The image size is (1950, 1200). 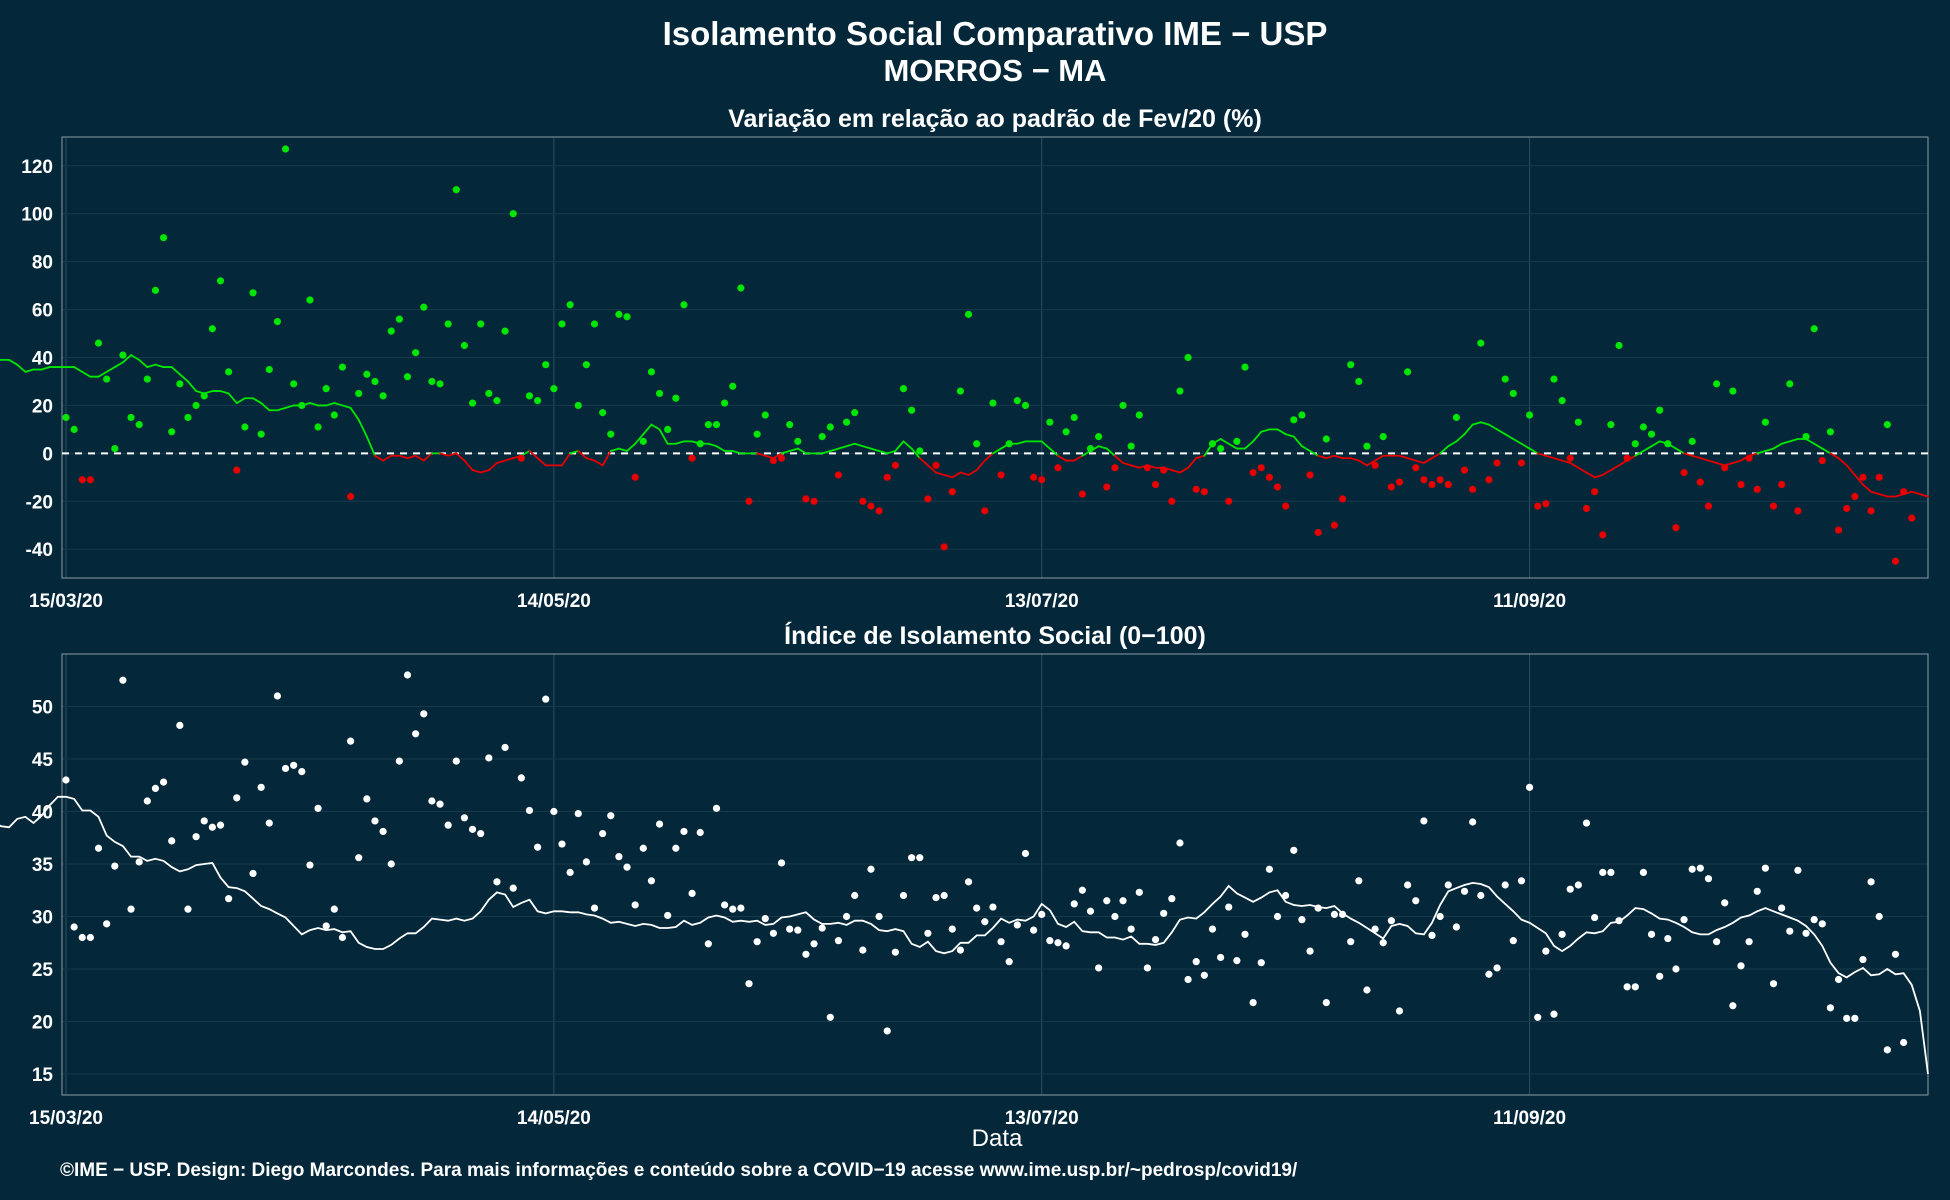 I want to click on top-y-tick-label: -40, so click(x=39, y=550).